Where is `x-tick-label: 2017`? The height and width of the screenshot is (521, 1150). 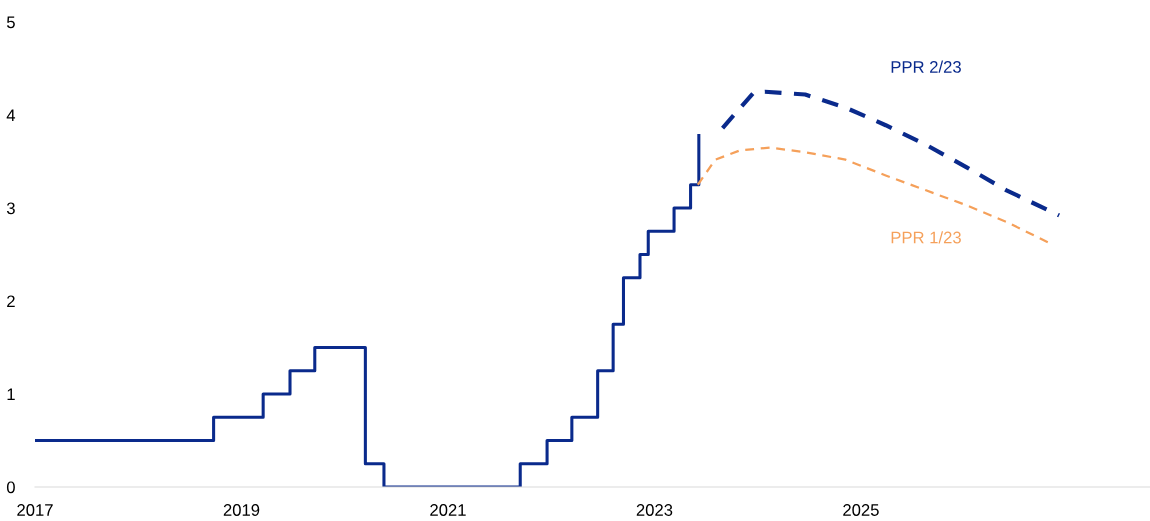
x-tick-label: 2017 is located at coordinates (35, 510).